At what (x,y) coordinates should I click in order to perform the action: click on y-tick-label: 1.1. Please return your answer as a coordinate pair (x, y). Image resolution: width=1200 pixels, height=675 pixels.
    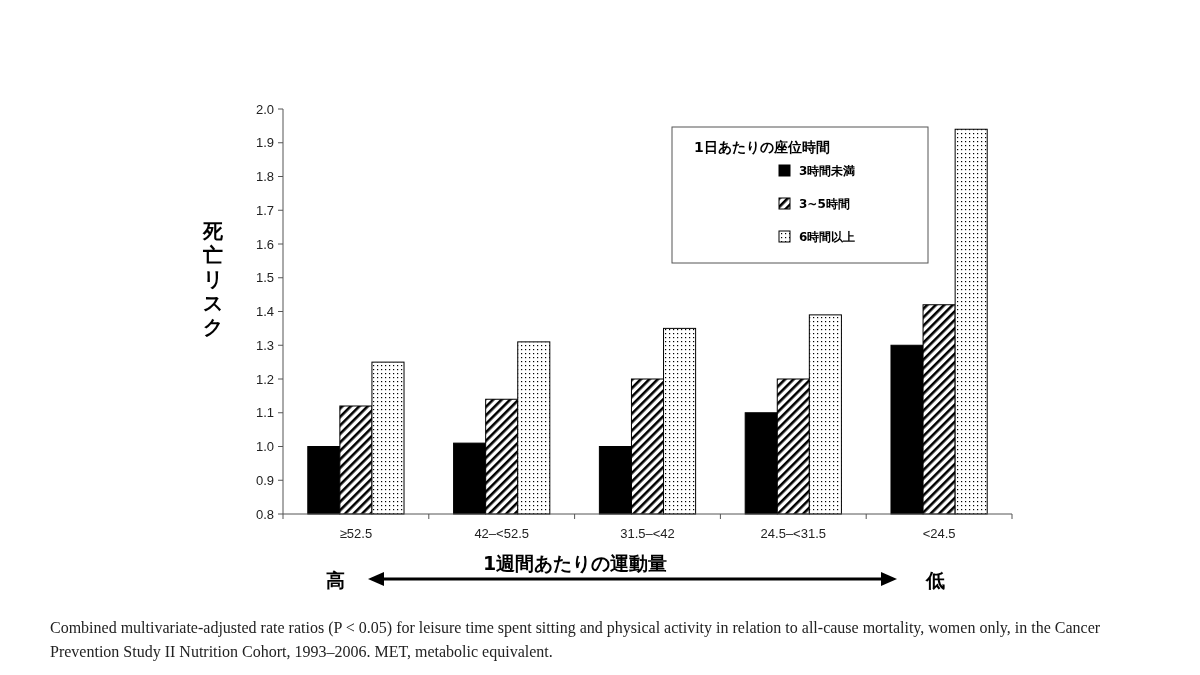
    Looking at the image, I should click on (264, 413).